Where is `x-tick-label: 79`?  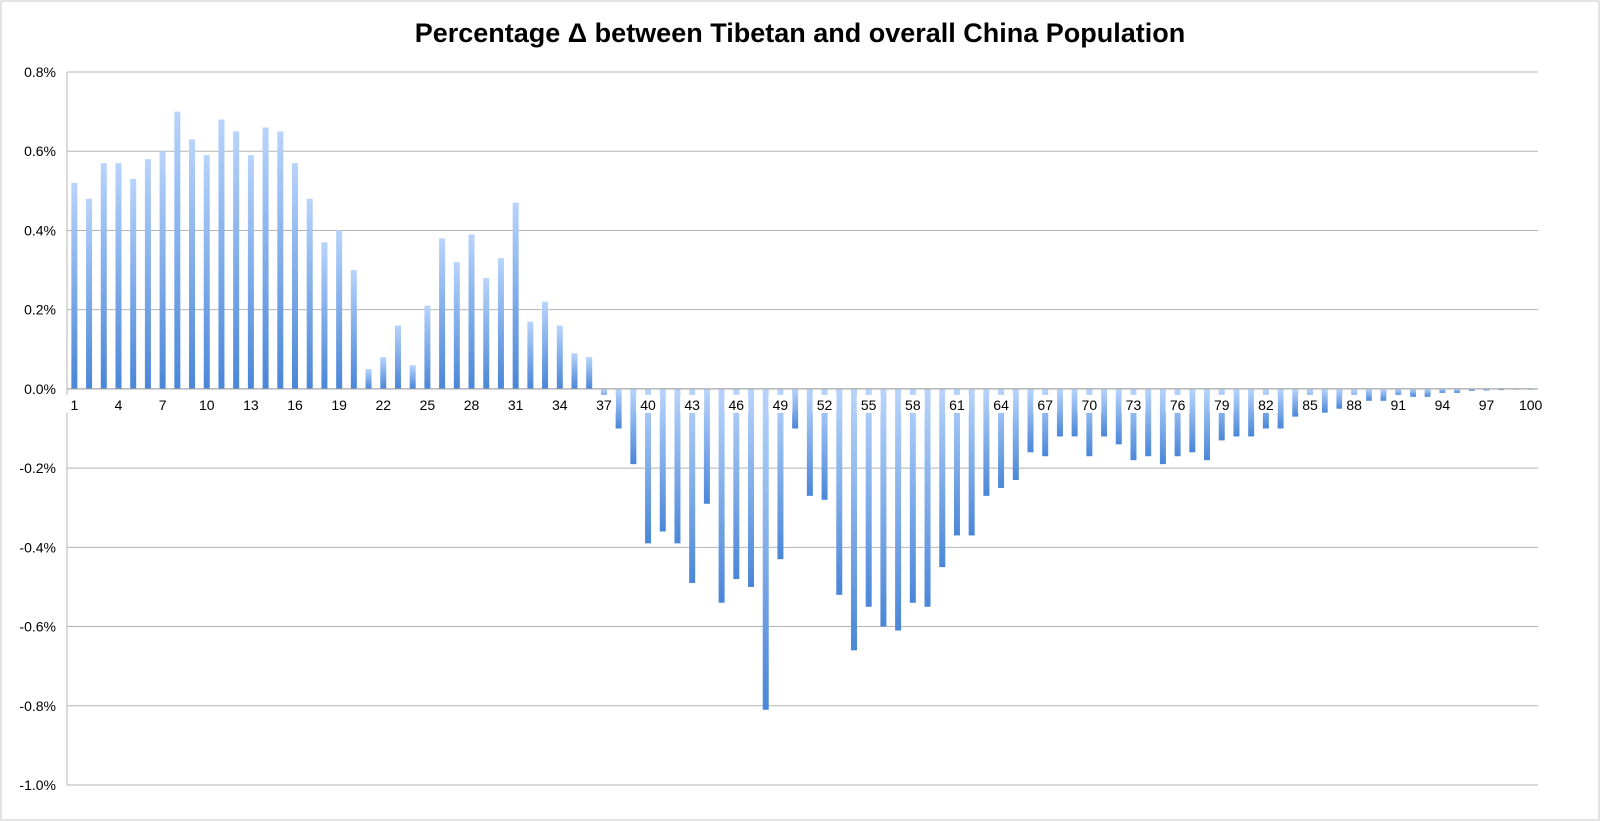
x-tick-label: 79 is located at coordinates (1222, 405).